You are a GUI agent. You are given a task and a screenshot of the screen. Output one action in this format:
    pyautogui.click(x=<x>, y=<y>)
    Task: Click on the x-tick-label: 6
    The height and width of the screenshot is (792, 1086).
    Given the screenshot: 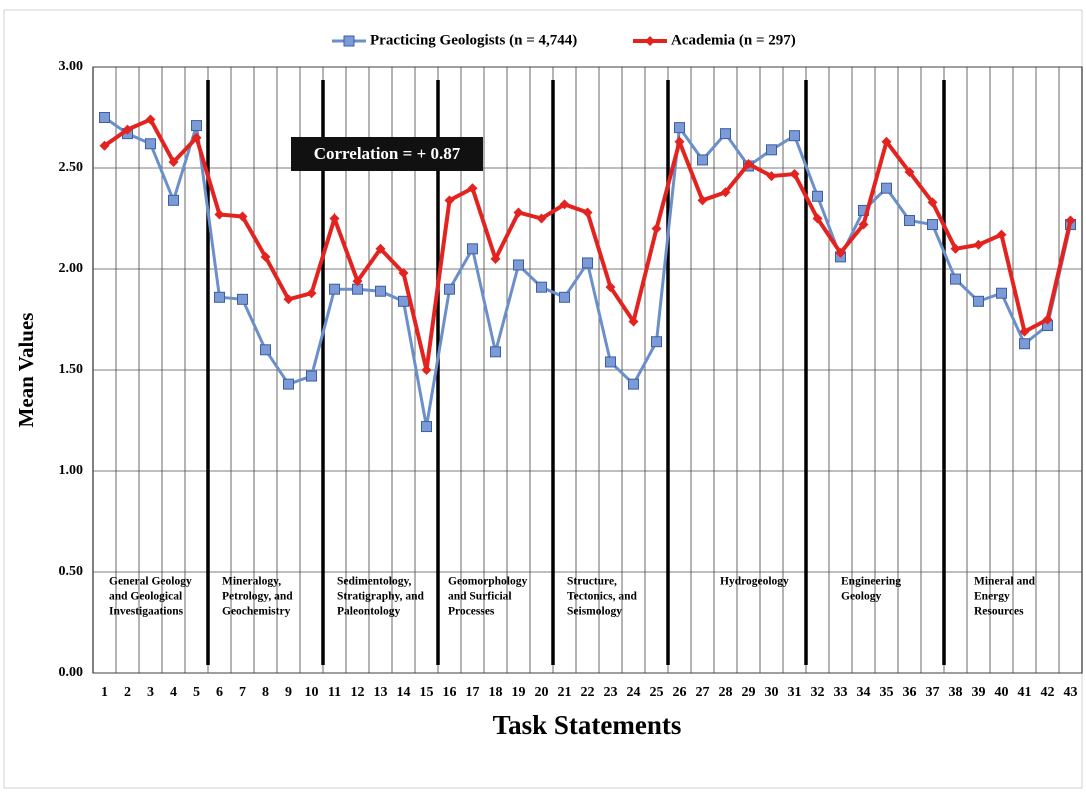 What is the action you would take?
    pyautogui.click(x=219, y=692)
    